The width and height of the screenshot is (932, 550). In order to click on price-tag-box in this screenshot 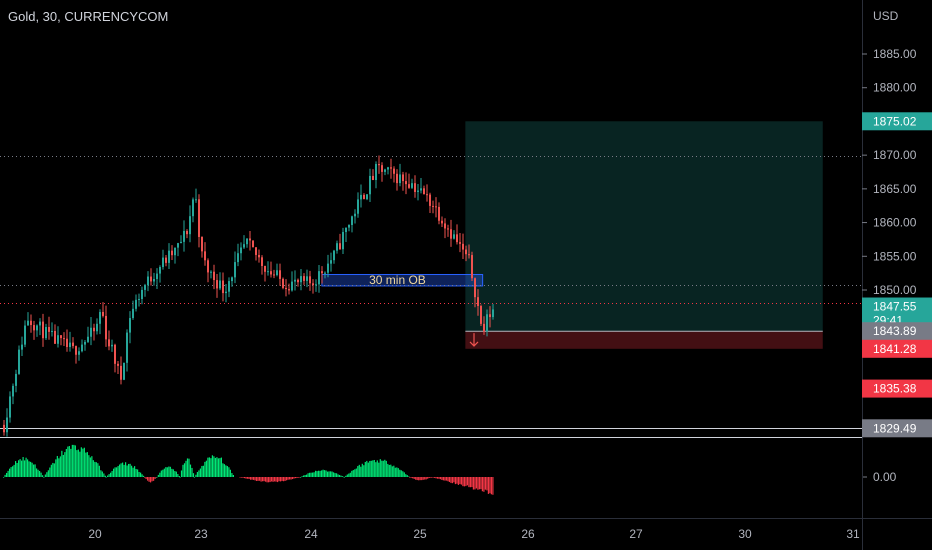, I will do `click(897, 388)`.